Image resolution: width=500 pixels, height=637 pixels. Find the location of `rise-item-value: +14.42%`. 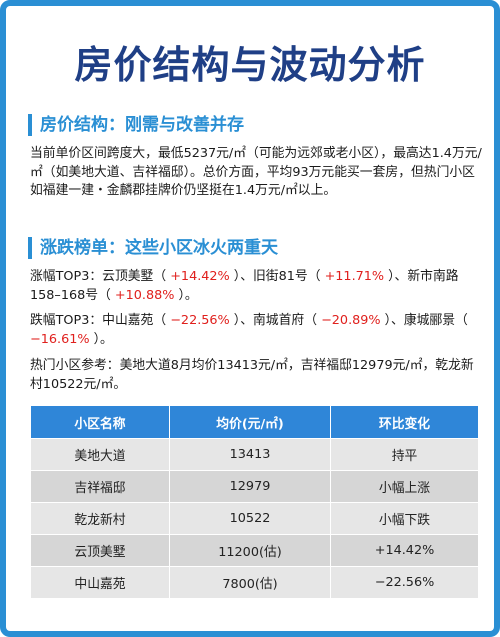

rise-item-value: +14.42% is located at coordinates (200, 276).